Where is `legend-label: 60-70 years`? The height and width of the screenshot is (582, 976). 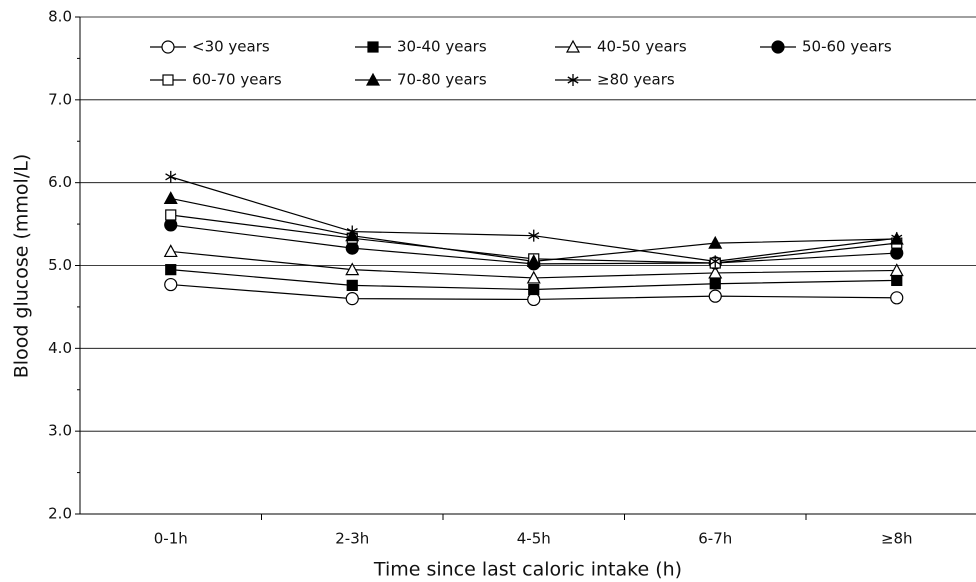
legend-label: 60-70 years is located at coordinates (237, 80).